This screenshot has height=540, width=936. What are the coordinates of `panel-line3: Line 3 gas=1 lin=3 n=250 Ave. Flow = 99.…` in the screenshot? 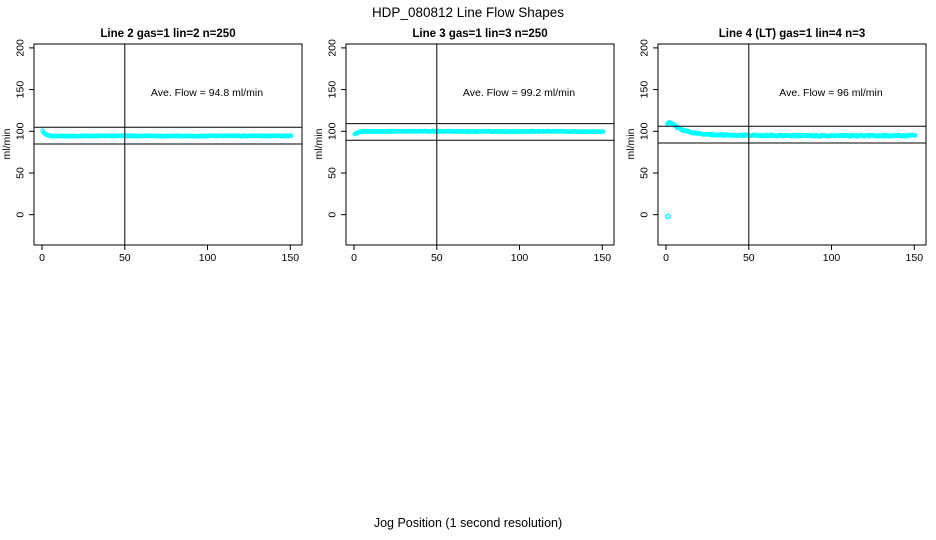 It's located at (464, 146).